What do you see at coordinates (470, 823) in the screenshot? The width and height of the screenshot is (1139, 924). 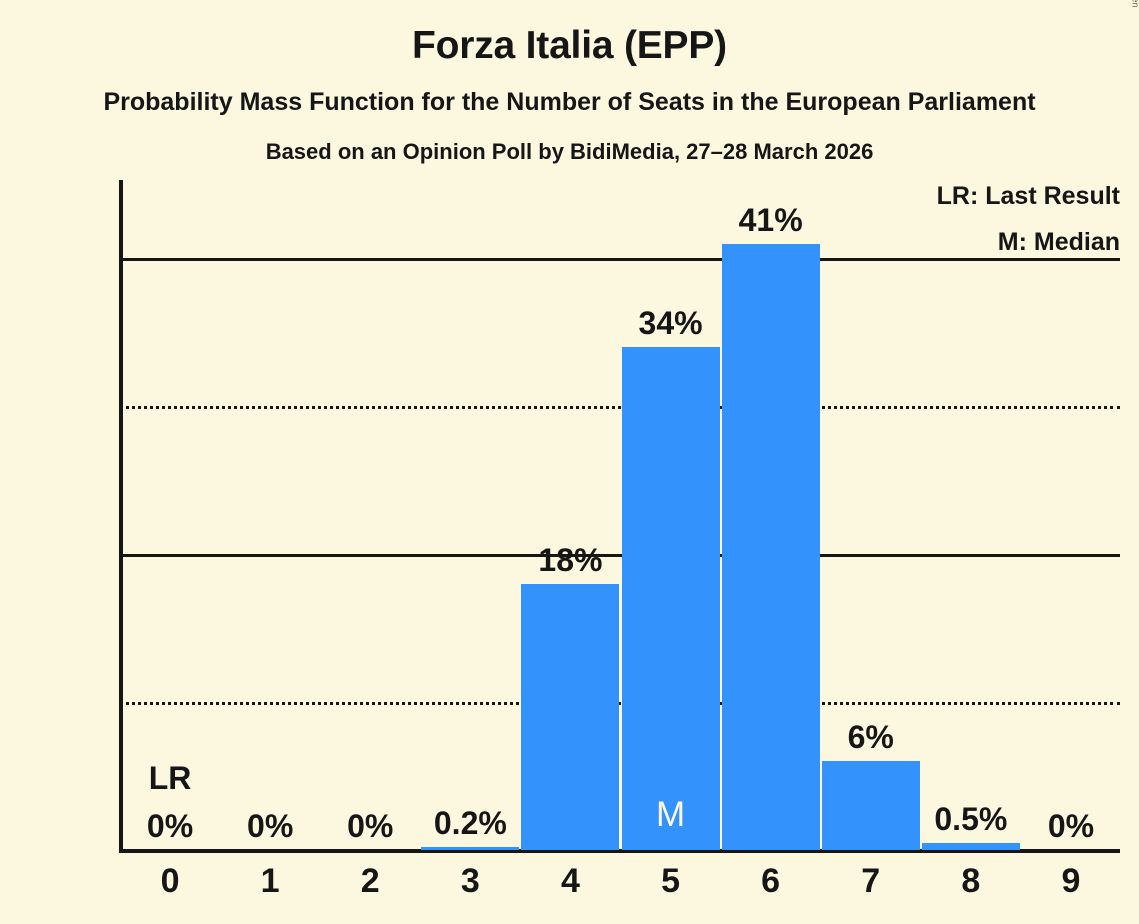 I see `bar-value-label-seat-3: 0.2%` at bounding box center [470, 823].